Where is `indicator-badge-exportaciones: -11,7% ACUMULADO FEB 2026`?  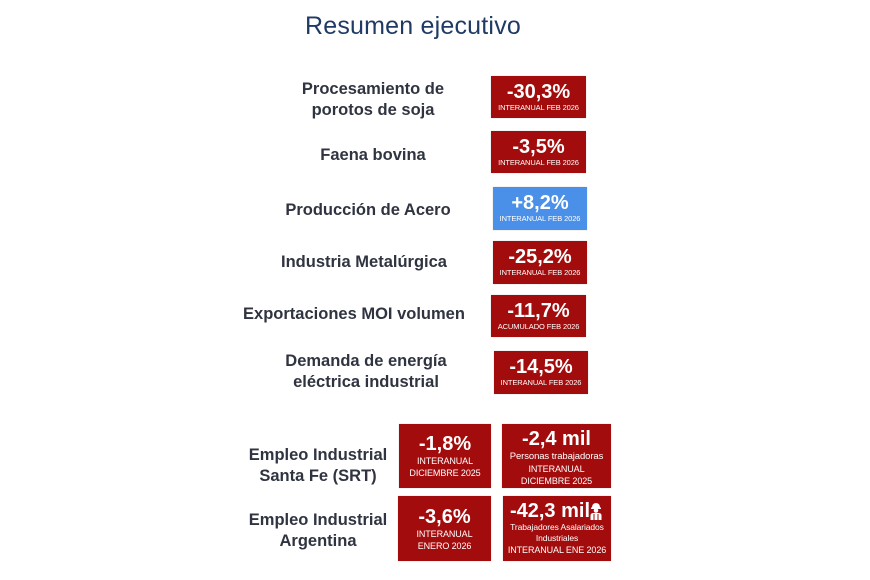
indicator-badge-exportaciones: -11,7% ACUMULADO FEB 2026 is located at coordinates (538, 316).